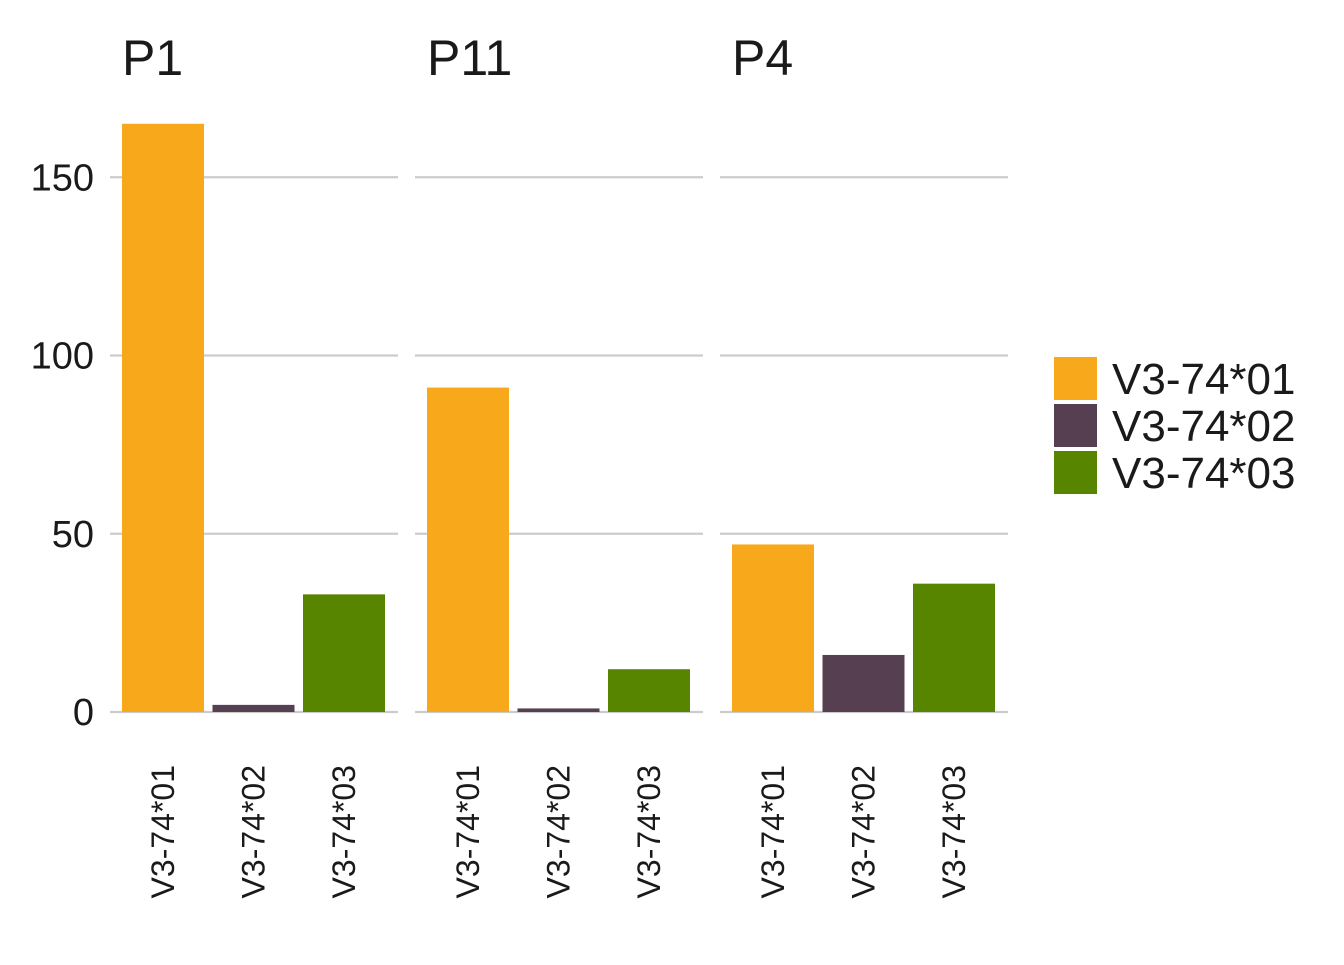 This screenshot has width=1344, height=965. I want to click on y-tick-label: 50, so click(73, 535).